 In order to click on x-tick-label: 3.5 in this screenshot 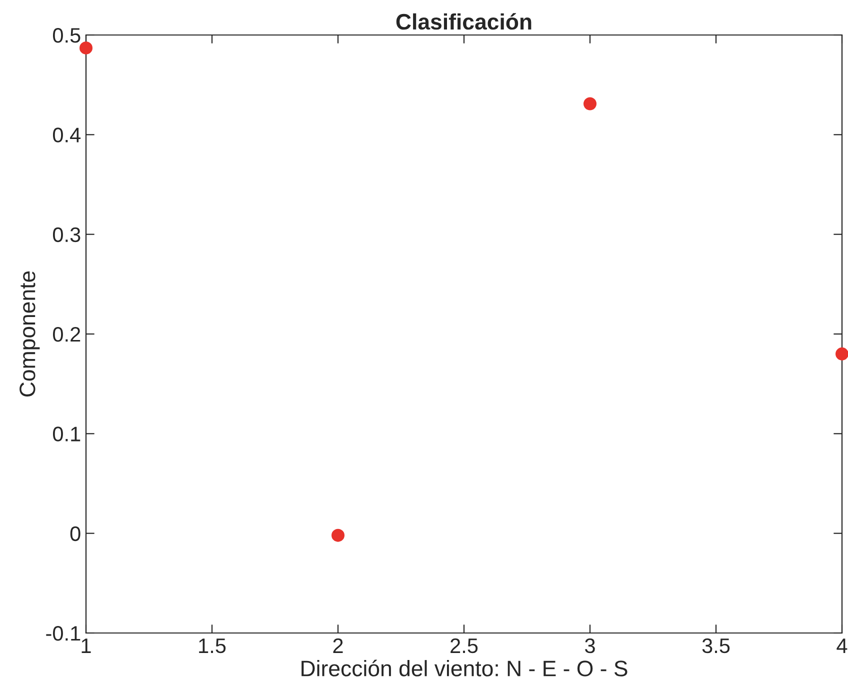, I will do `click(716, 646)`.